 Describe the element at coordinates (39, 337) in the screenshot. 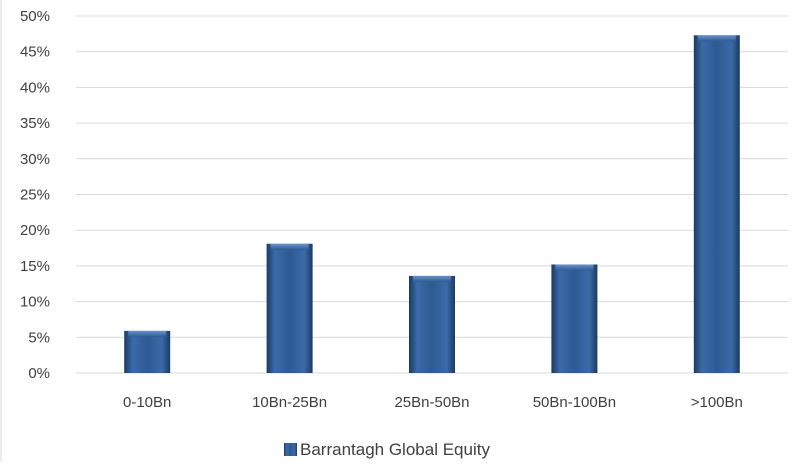

I see `y-tick-label: 5%` at that location.